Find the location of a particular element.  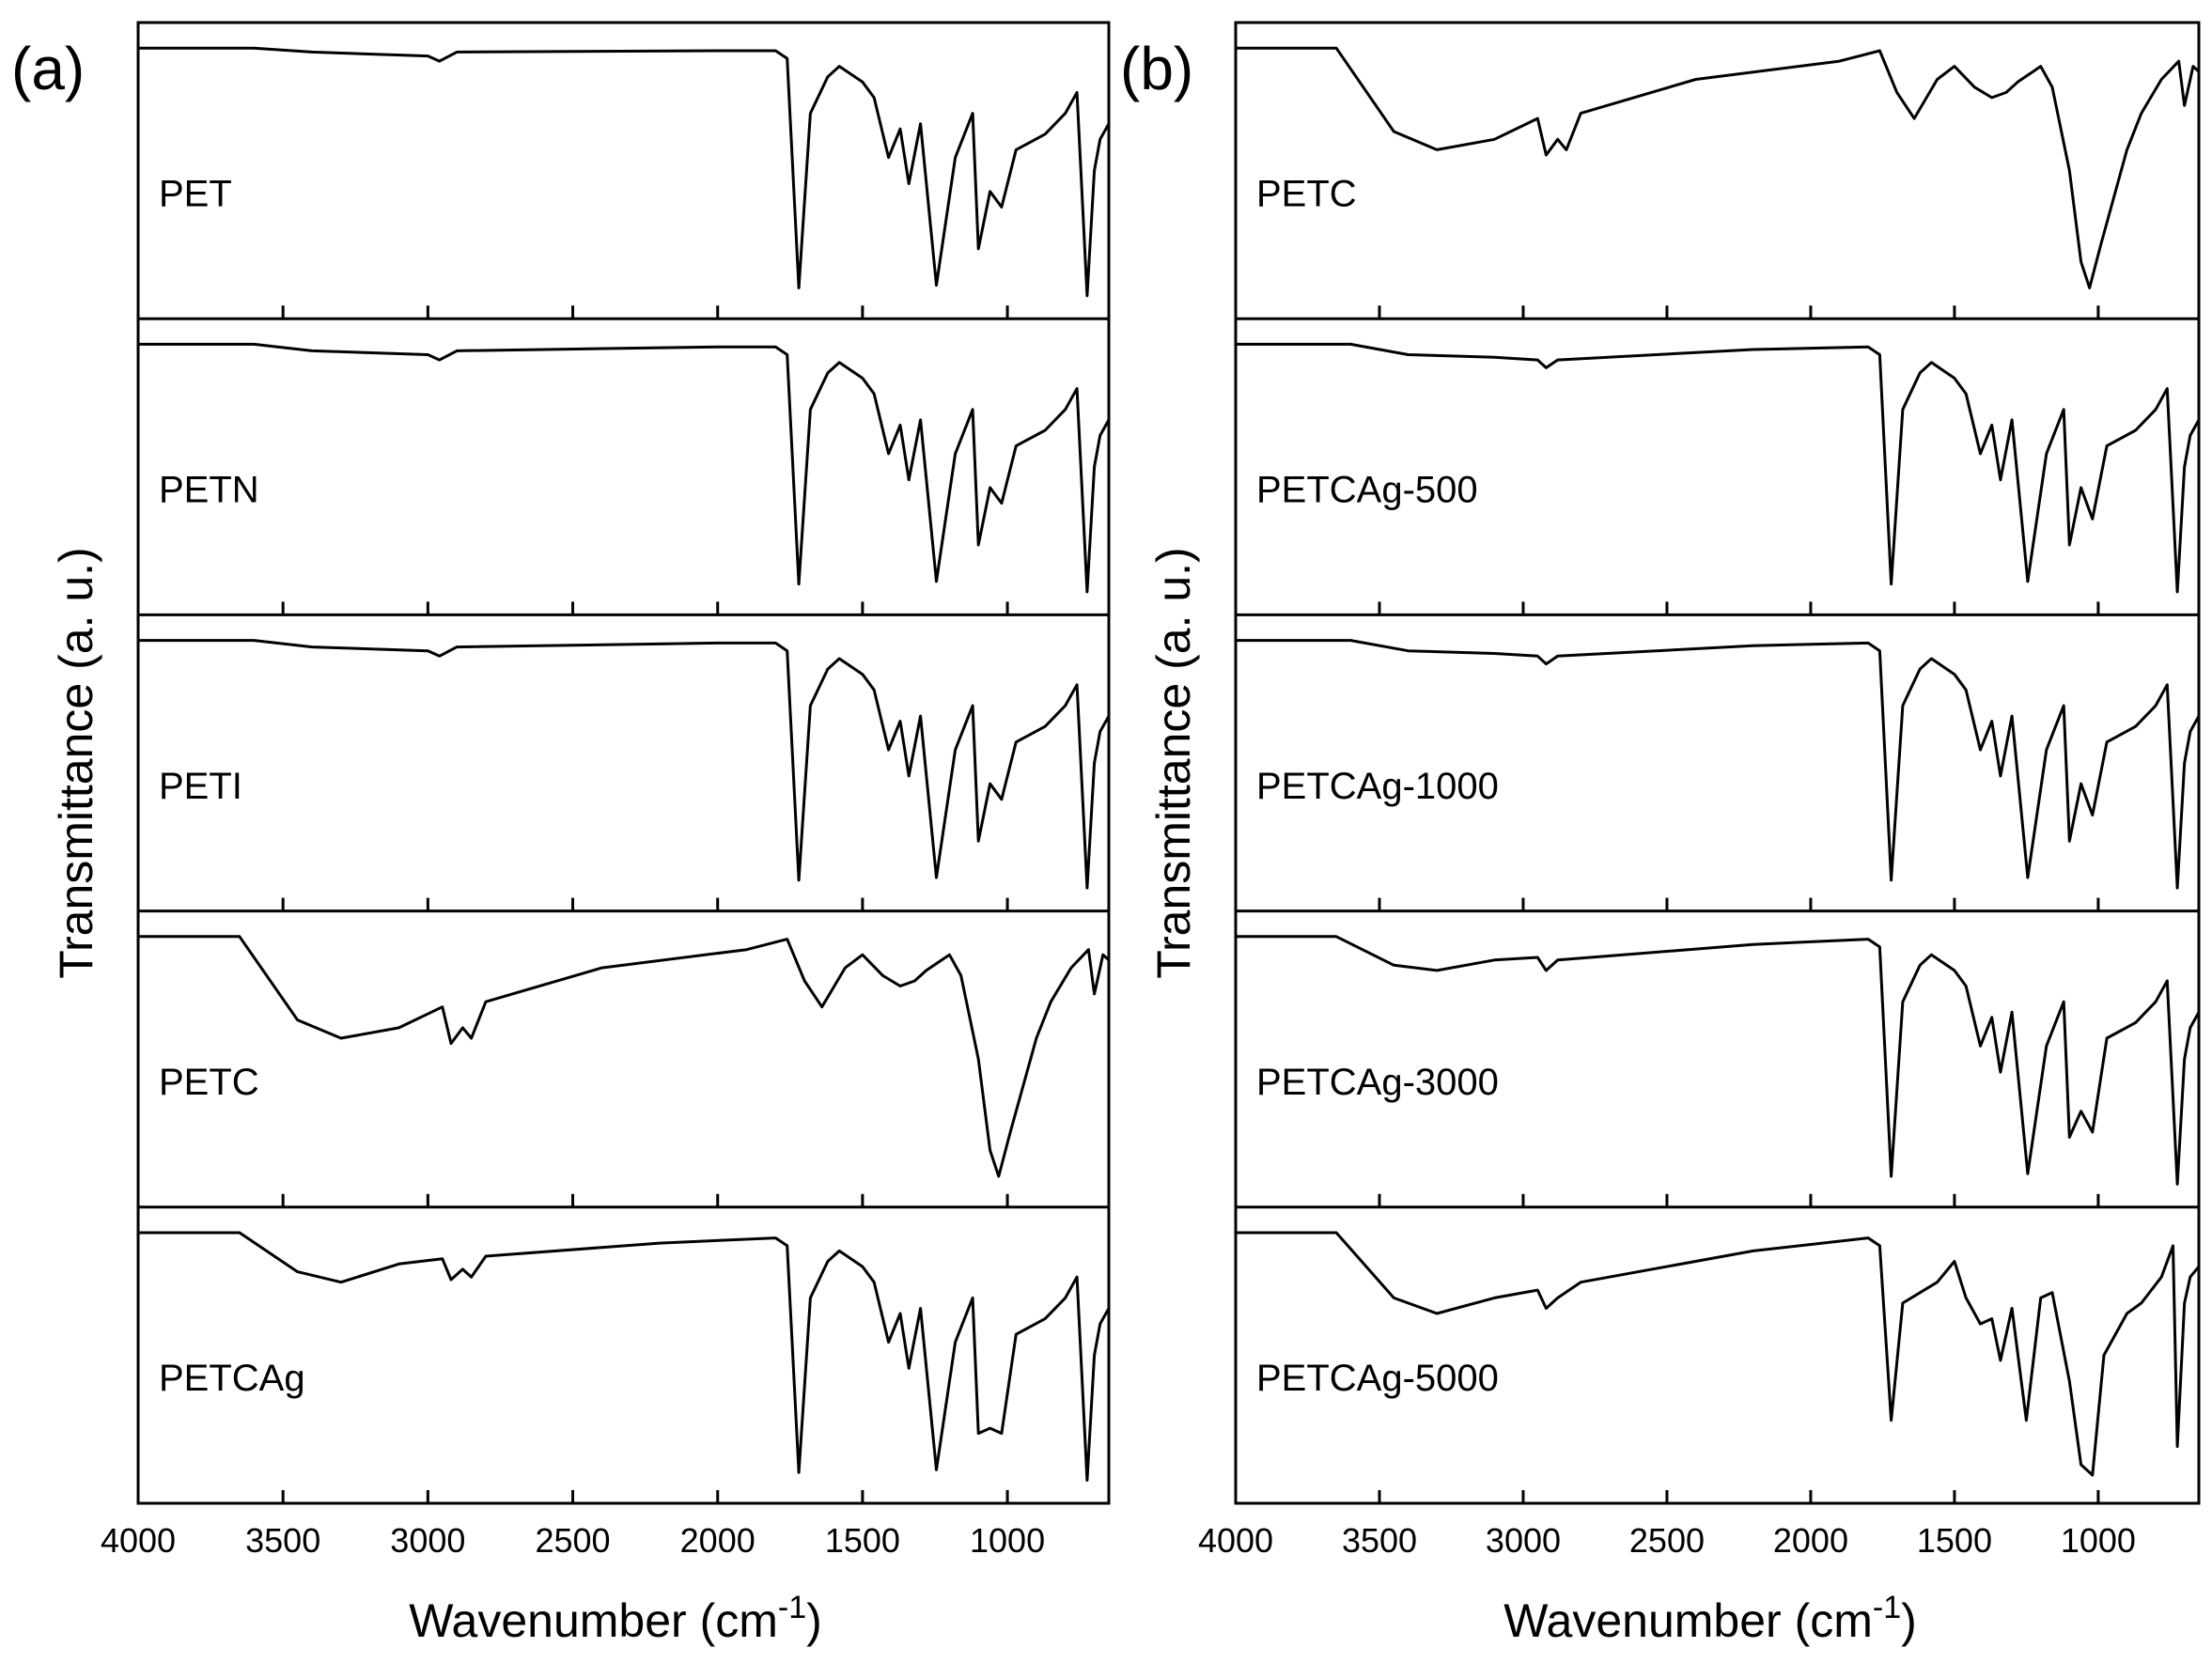

panel-label: (a) is located at coordinates (48, 69).